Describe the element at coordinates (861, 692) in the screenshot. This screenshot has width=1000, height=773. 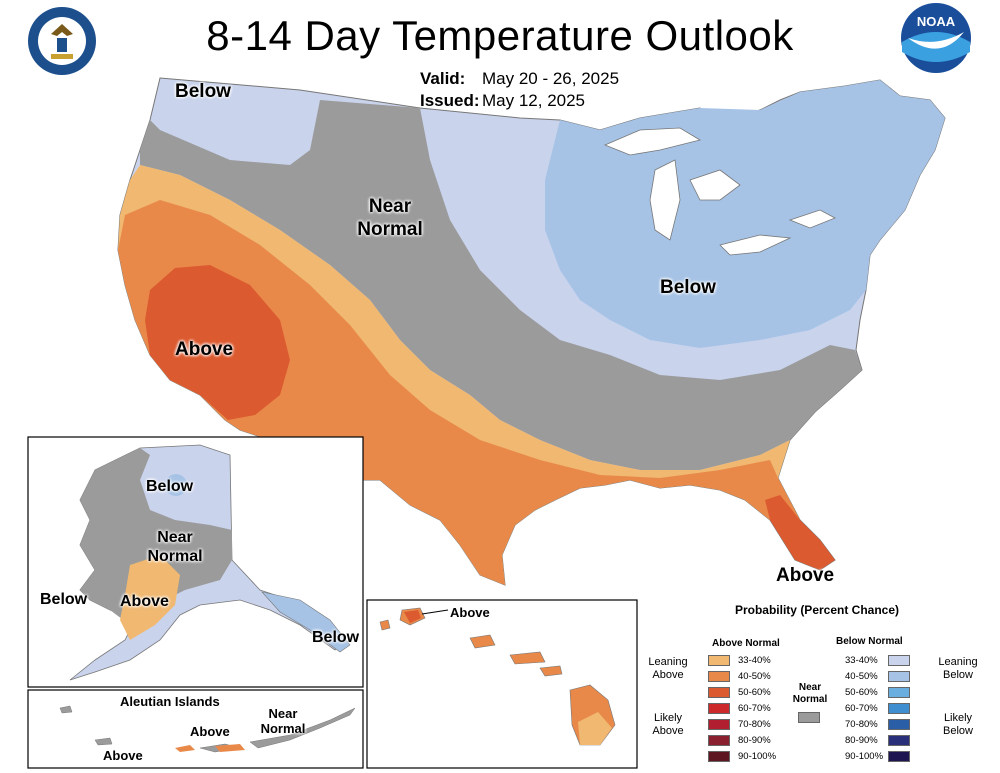
I see `legend-below-range-2: 50-60%` at that location.